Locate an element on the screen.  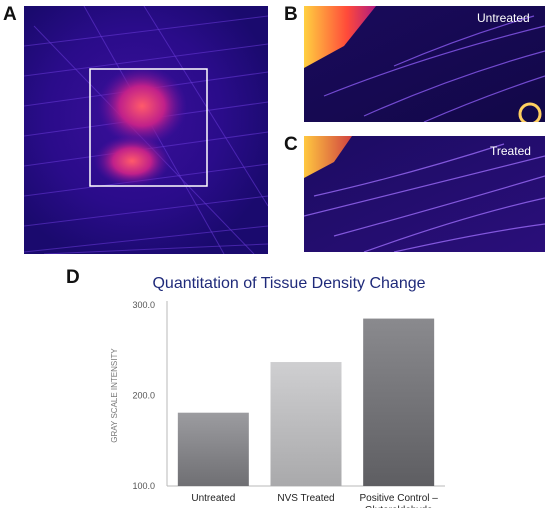
untreated-label: Untreated is located at coordinates (503, 18).